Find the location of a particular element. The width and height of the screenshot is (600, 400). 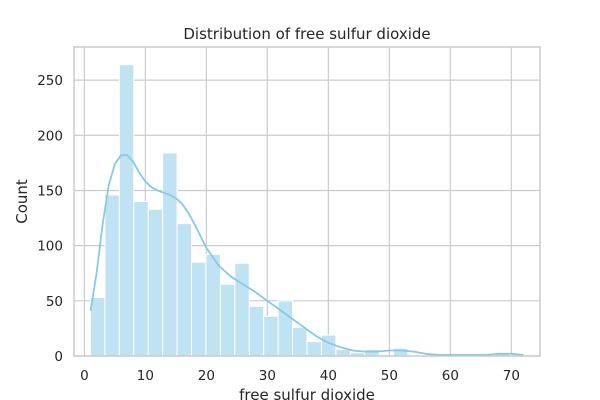

y-tick-label-1: 50 is located at coordinates (54, 302).